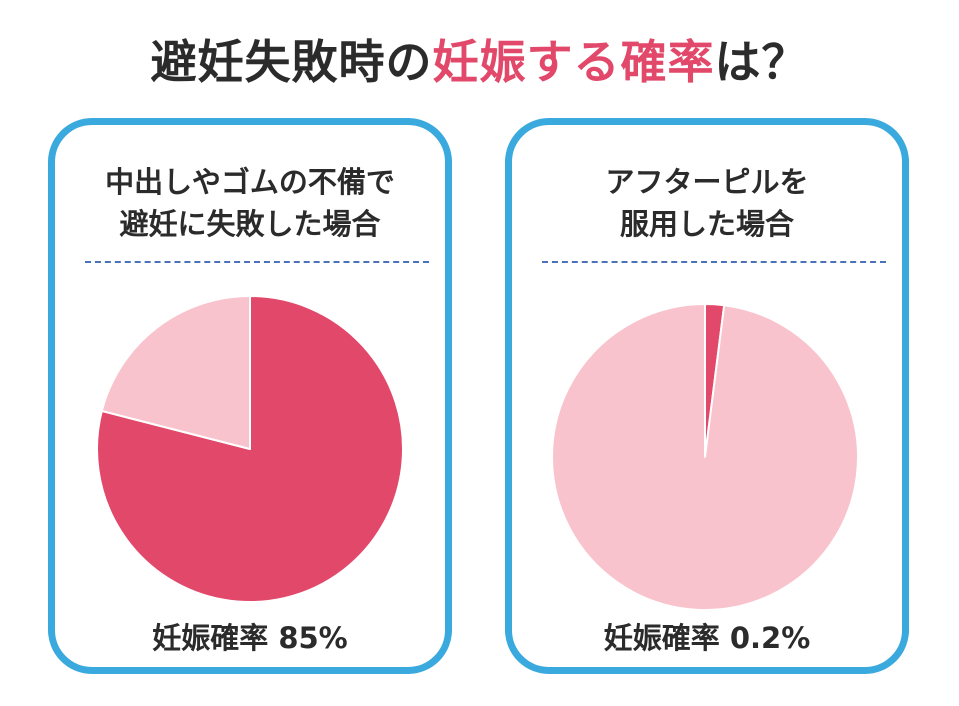  I want to click on title-highlight: 妊娠する確率, so click(573, 62).